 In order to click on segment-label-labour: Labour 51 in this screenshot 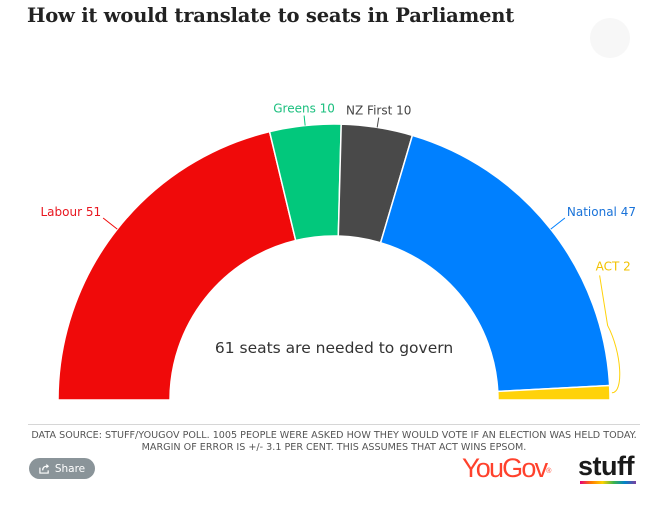, I will do `click(70, 212)`.